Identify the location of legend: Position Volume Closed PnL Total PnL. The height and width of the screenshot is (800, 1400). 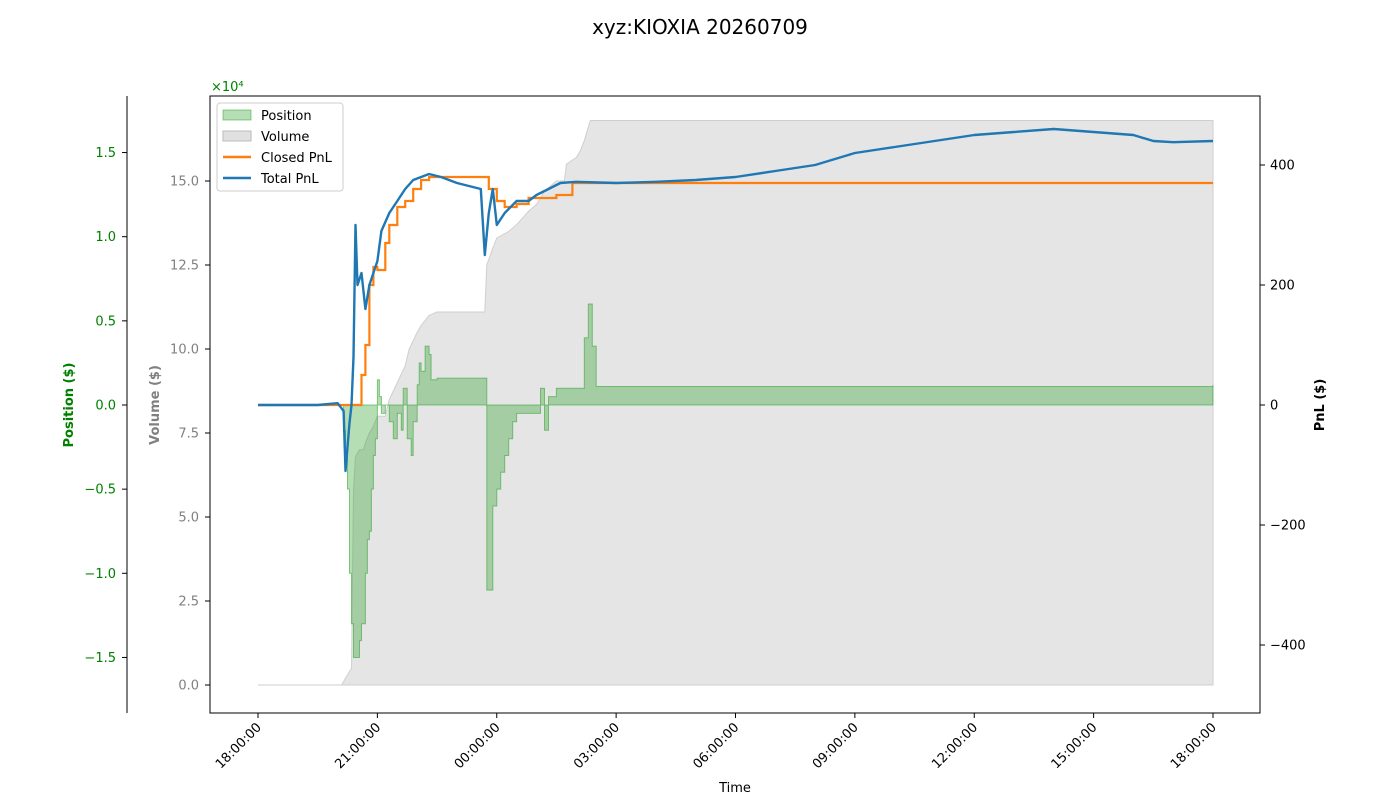
(280, 147).